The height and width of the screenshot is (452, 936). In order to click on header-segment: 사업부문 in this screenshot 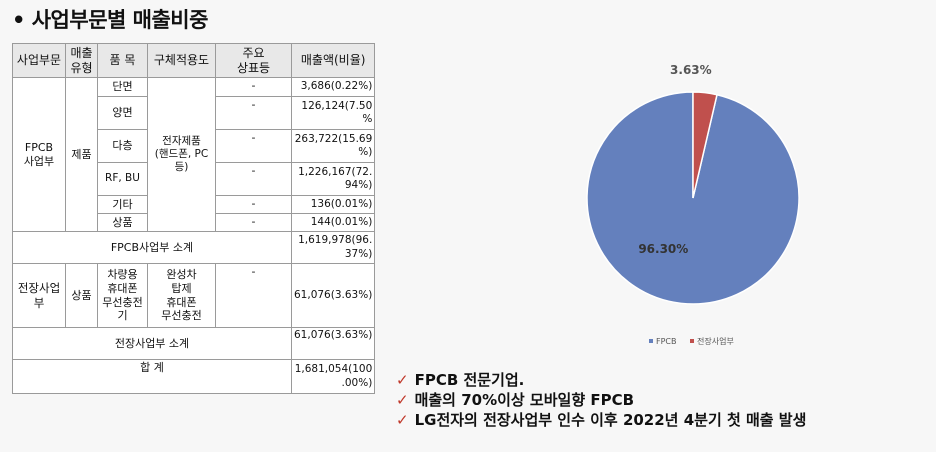, I will do `click(39, 60)`.